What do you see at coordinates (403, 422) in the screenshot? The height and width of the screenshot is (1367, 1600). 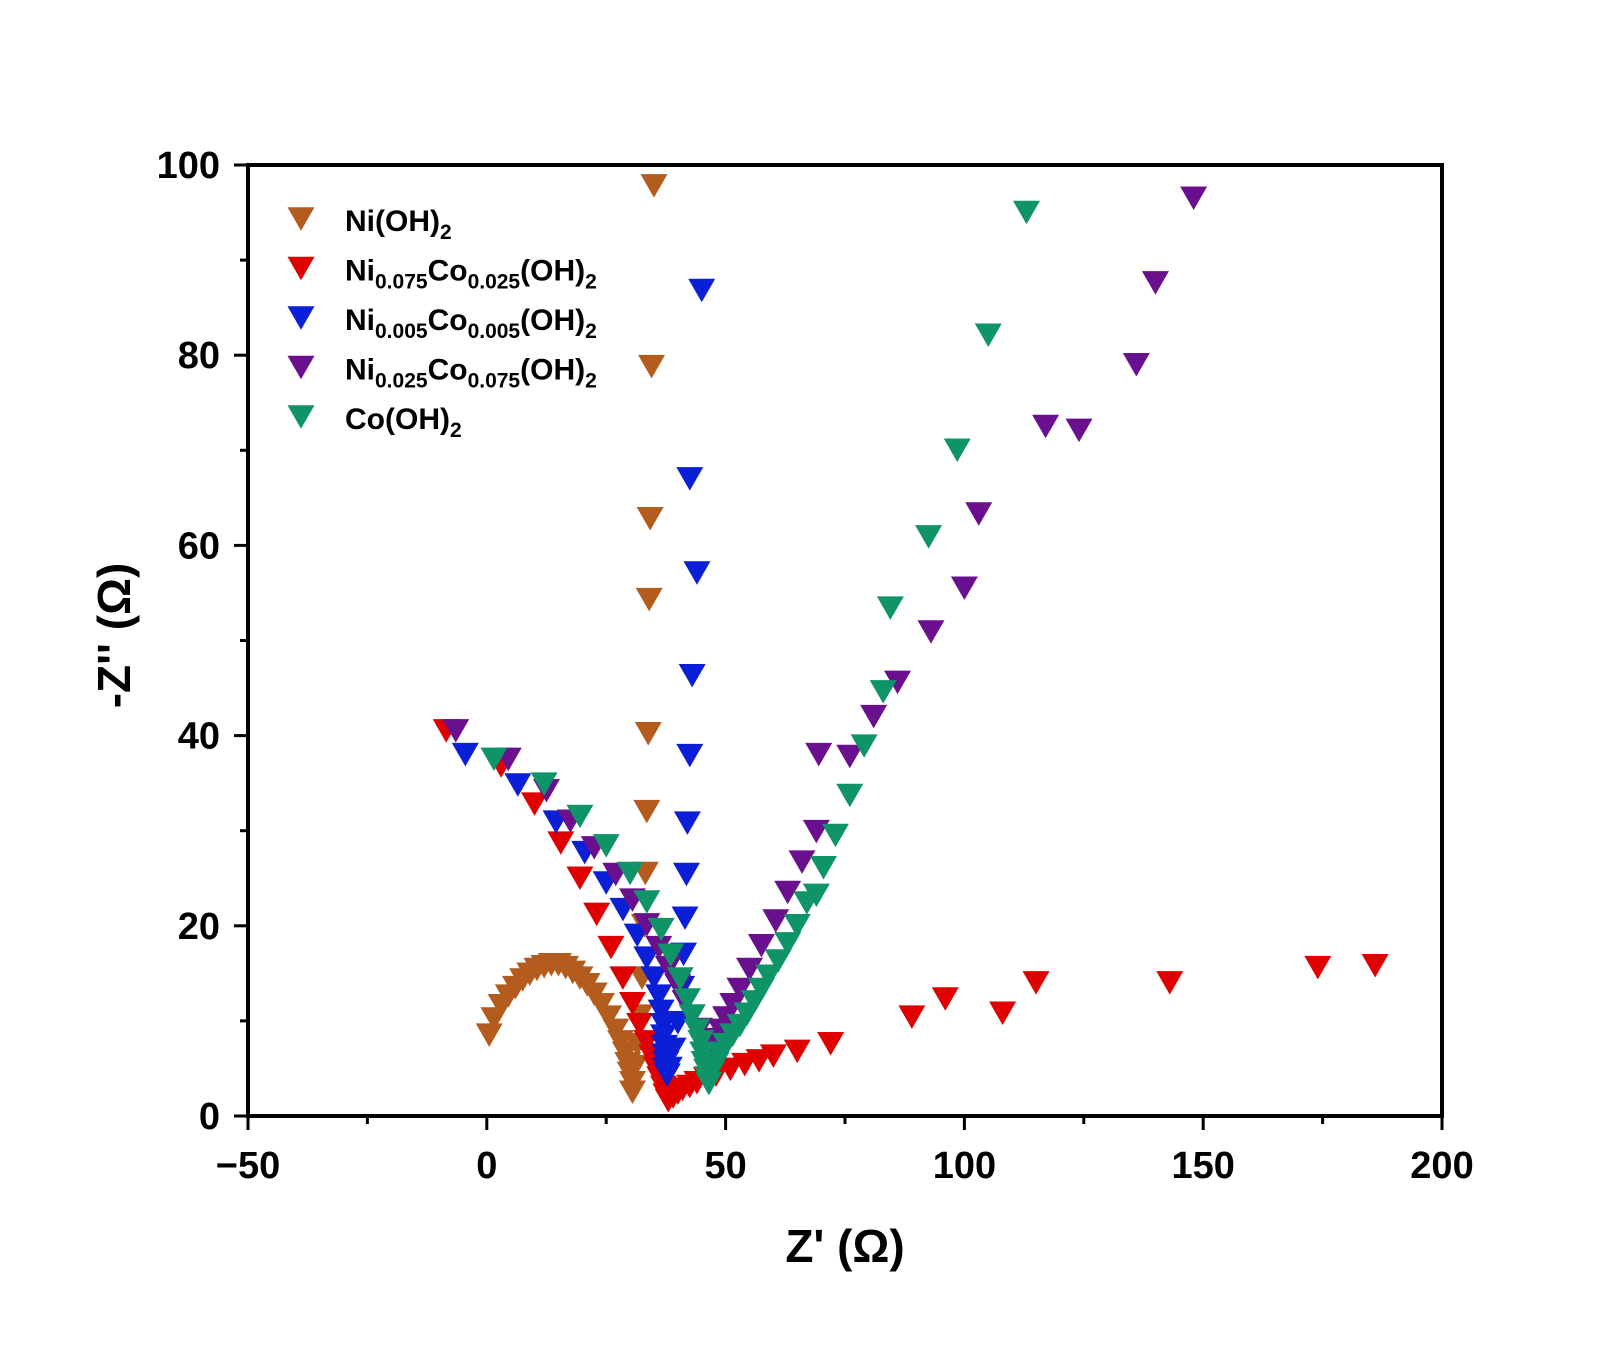 I see `legend-label: Co(OH)2` at bounding box center [403, 422].